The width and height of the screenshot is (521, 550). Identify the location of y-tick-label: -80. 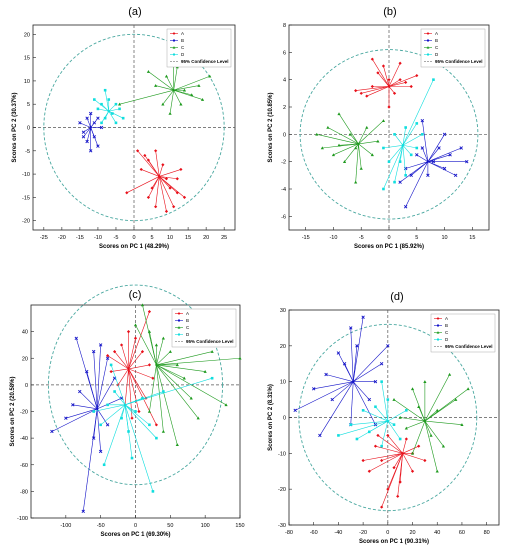
(24, 492).